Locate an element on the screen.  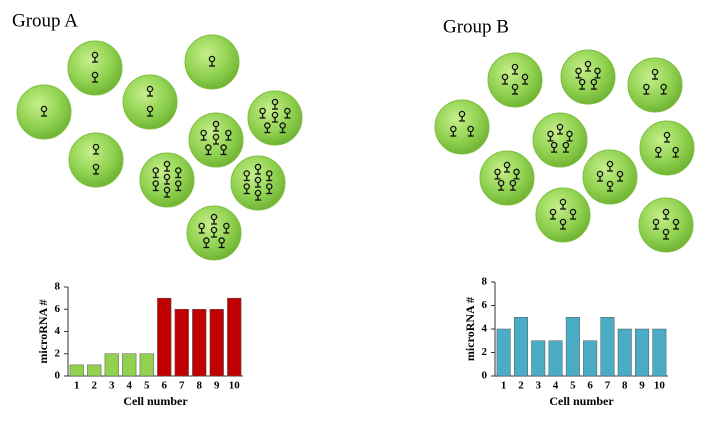
group-title: Group B is located at coordinates (476, 26).